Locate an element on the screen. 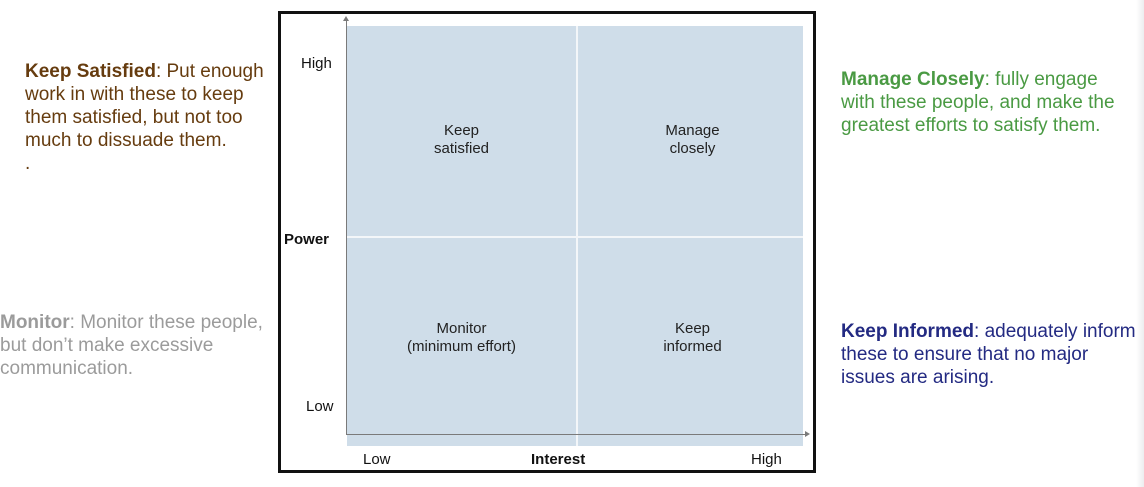  quadrant-keep-satisfied: Keep satisfied is located at coordinates (461, 140).